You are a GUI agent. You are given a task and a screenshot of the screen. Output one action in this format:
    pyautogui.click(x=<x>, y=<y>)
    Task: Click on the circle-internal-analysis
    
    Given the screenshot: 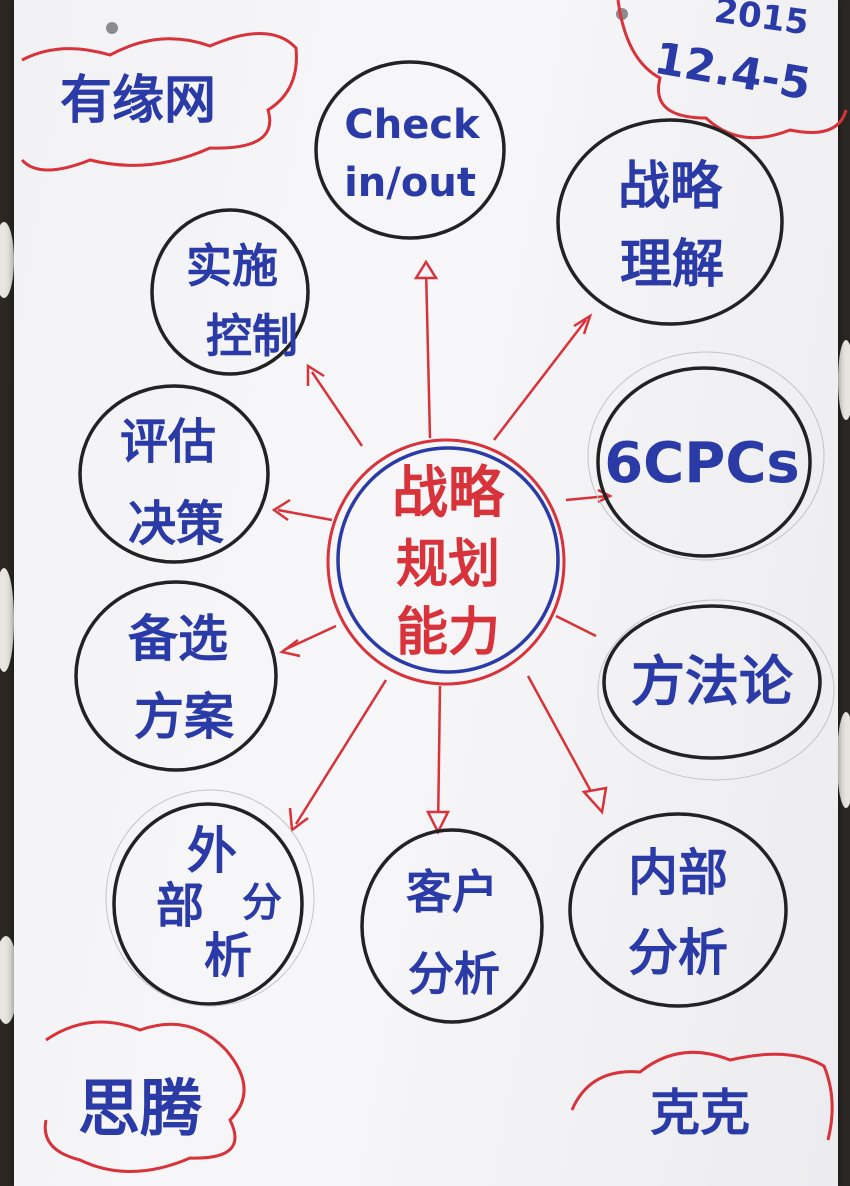 What is the action you would take?
    pyautogui.click(x=678, y=910)
    